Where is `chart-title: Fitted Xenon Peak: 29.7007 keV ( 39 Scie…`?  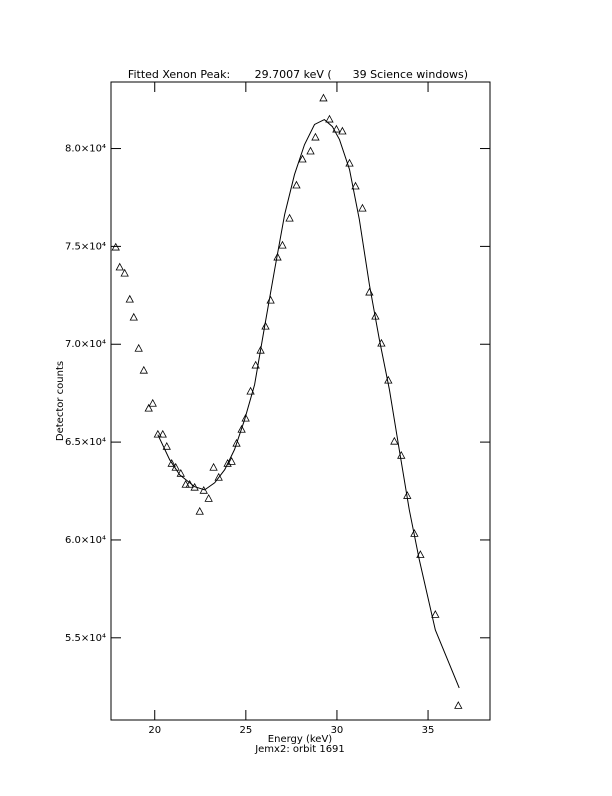 chart-title: Fitted Xenon Peak: 29.7007 keV ( 39 Scie… is located at coordinates (298, 74).